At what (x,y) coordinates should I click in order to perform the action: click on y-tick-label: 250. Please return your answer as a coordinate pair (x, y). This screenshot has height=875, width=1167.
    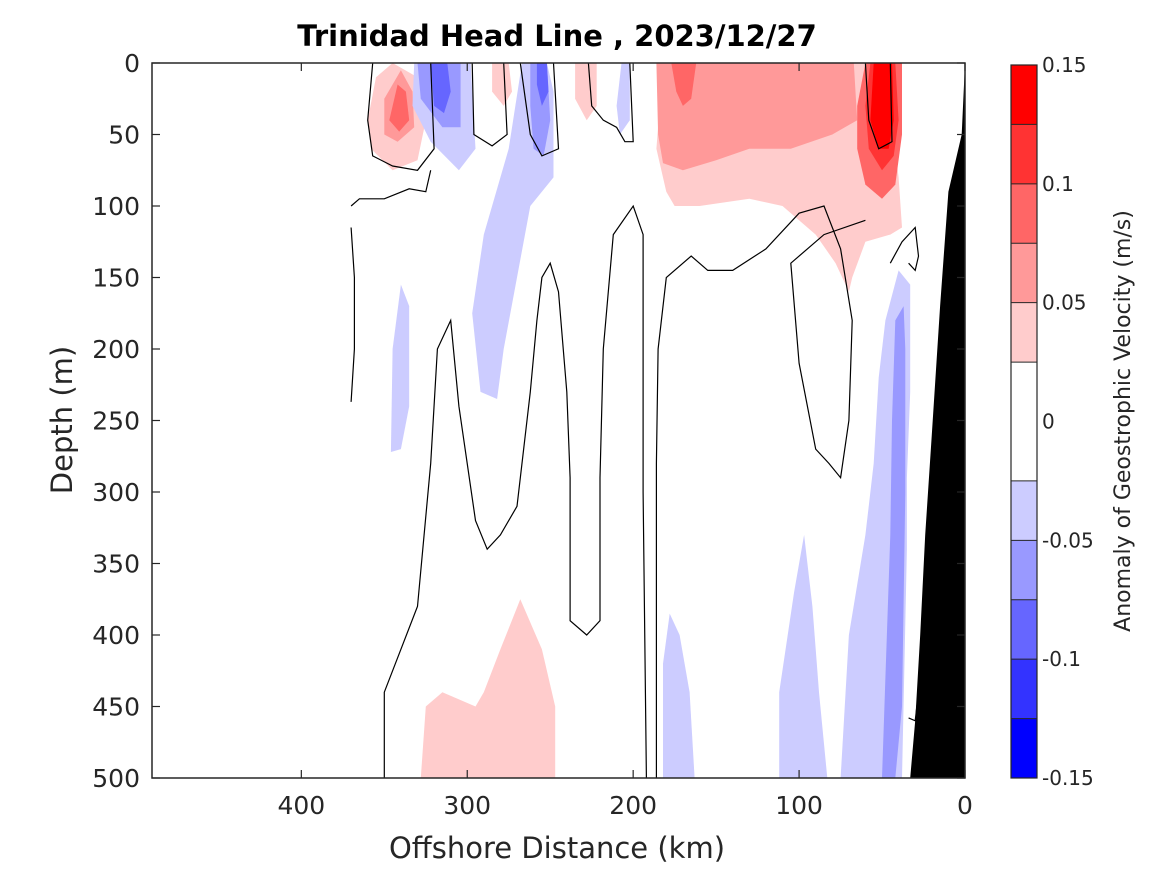
    Looking at the image, I should click on (116, 421).